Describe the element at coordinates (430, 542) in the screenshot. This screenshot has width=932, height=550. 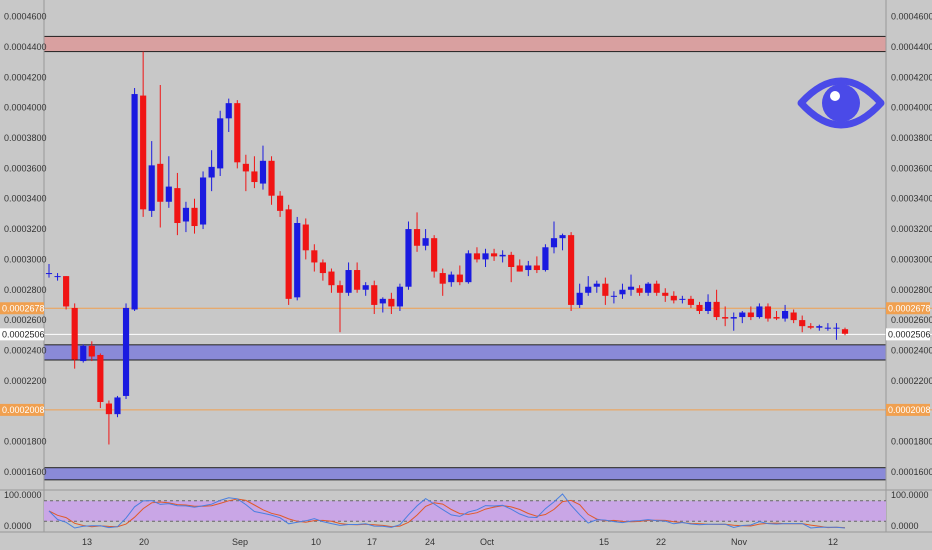
I see `x-tick: 24` at that location.